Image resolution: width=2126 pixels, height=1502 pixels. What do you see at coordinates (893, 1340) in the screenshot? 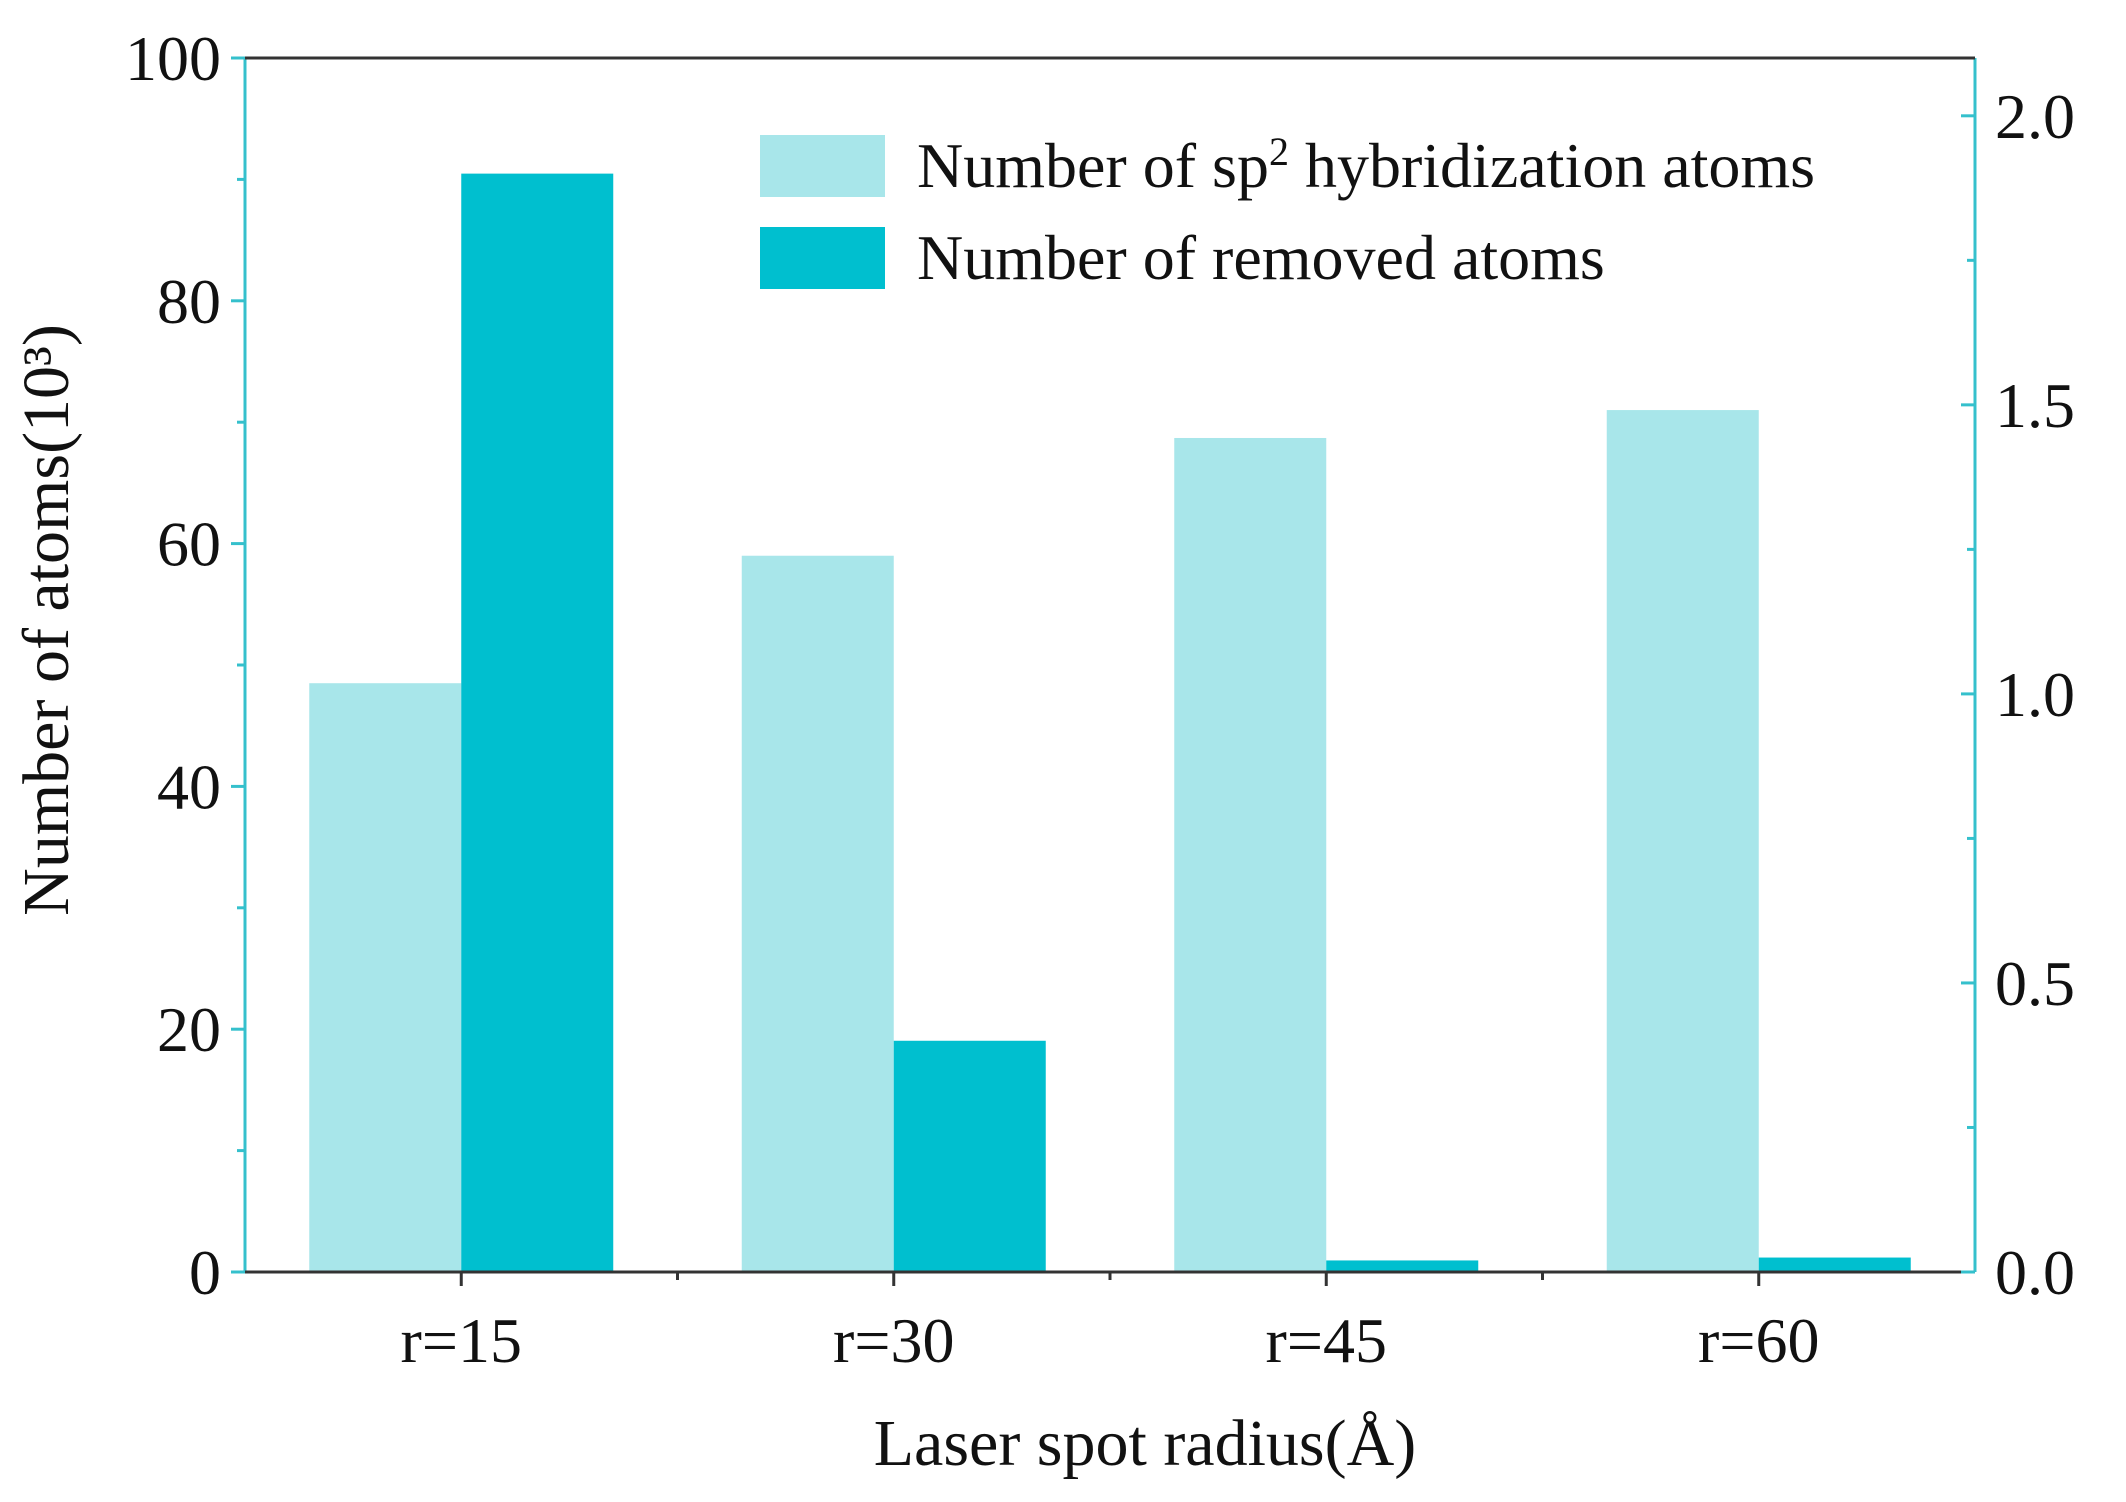
I see `x-tick-label: r=30` at bounding box center [893, 1340].